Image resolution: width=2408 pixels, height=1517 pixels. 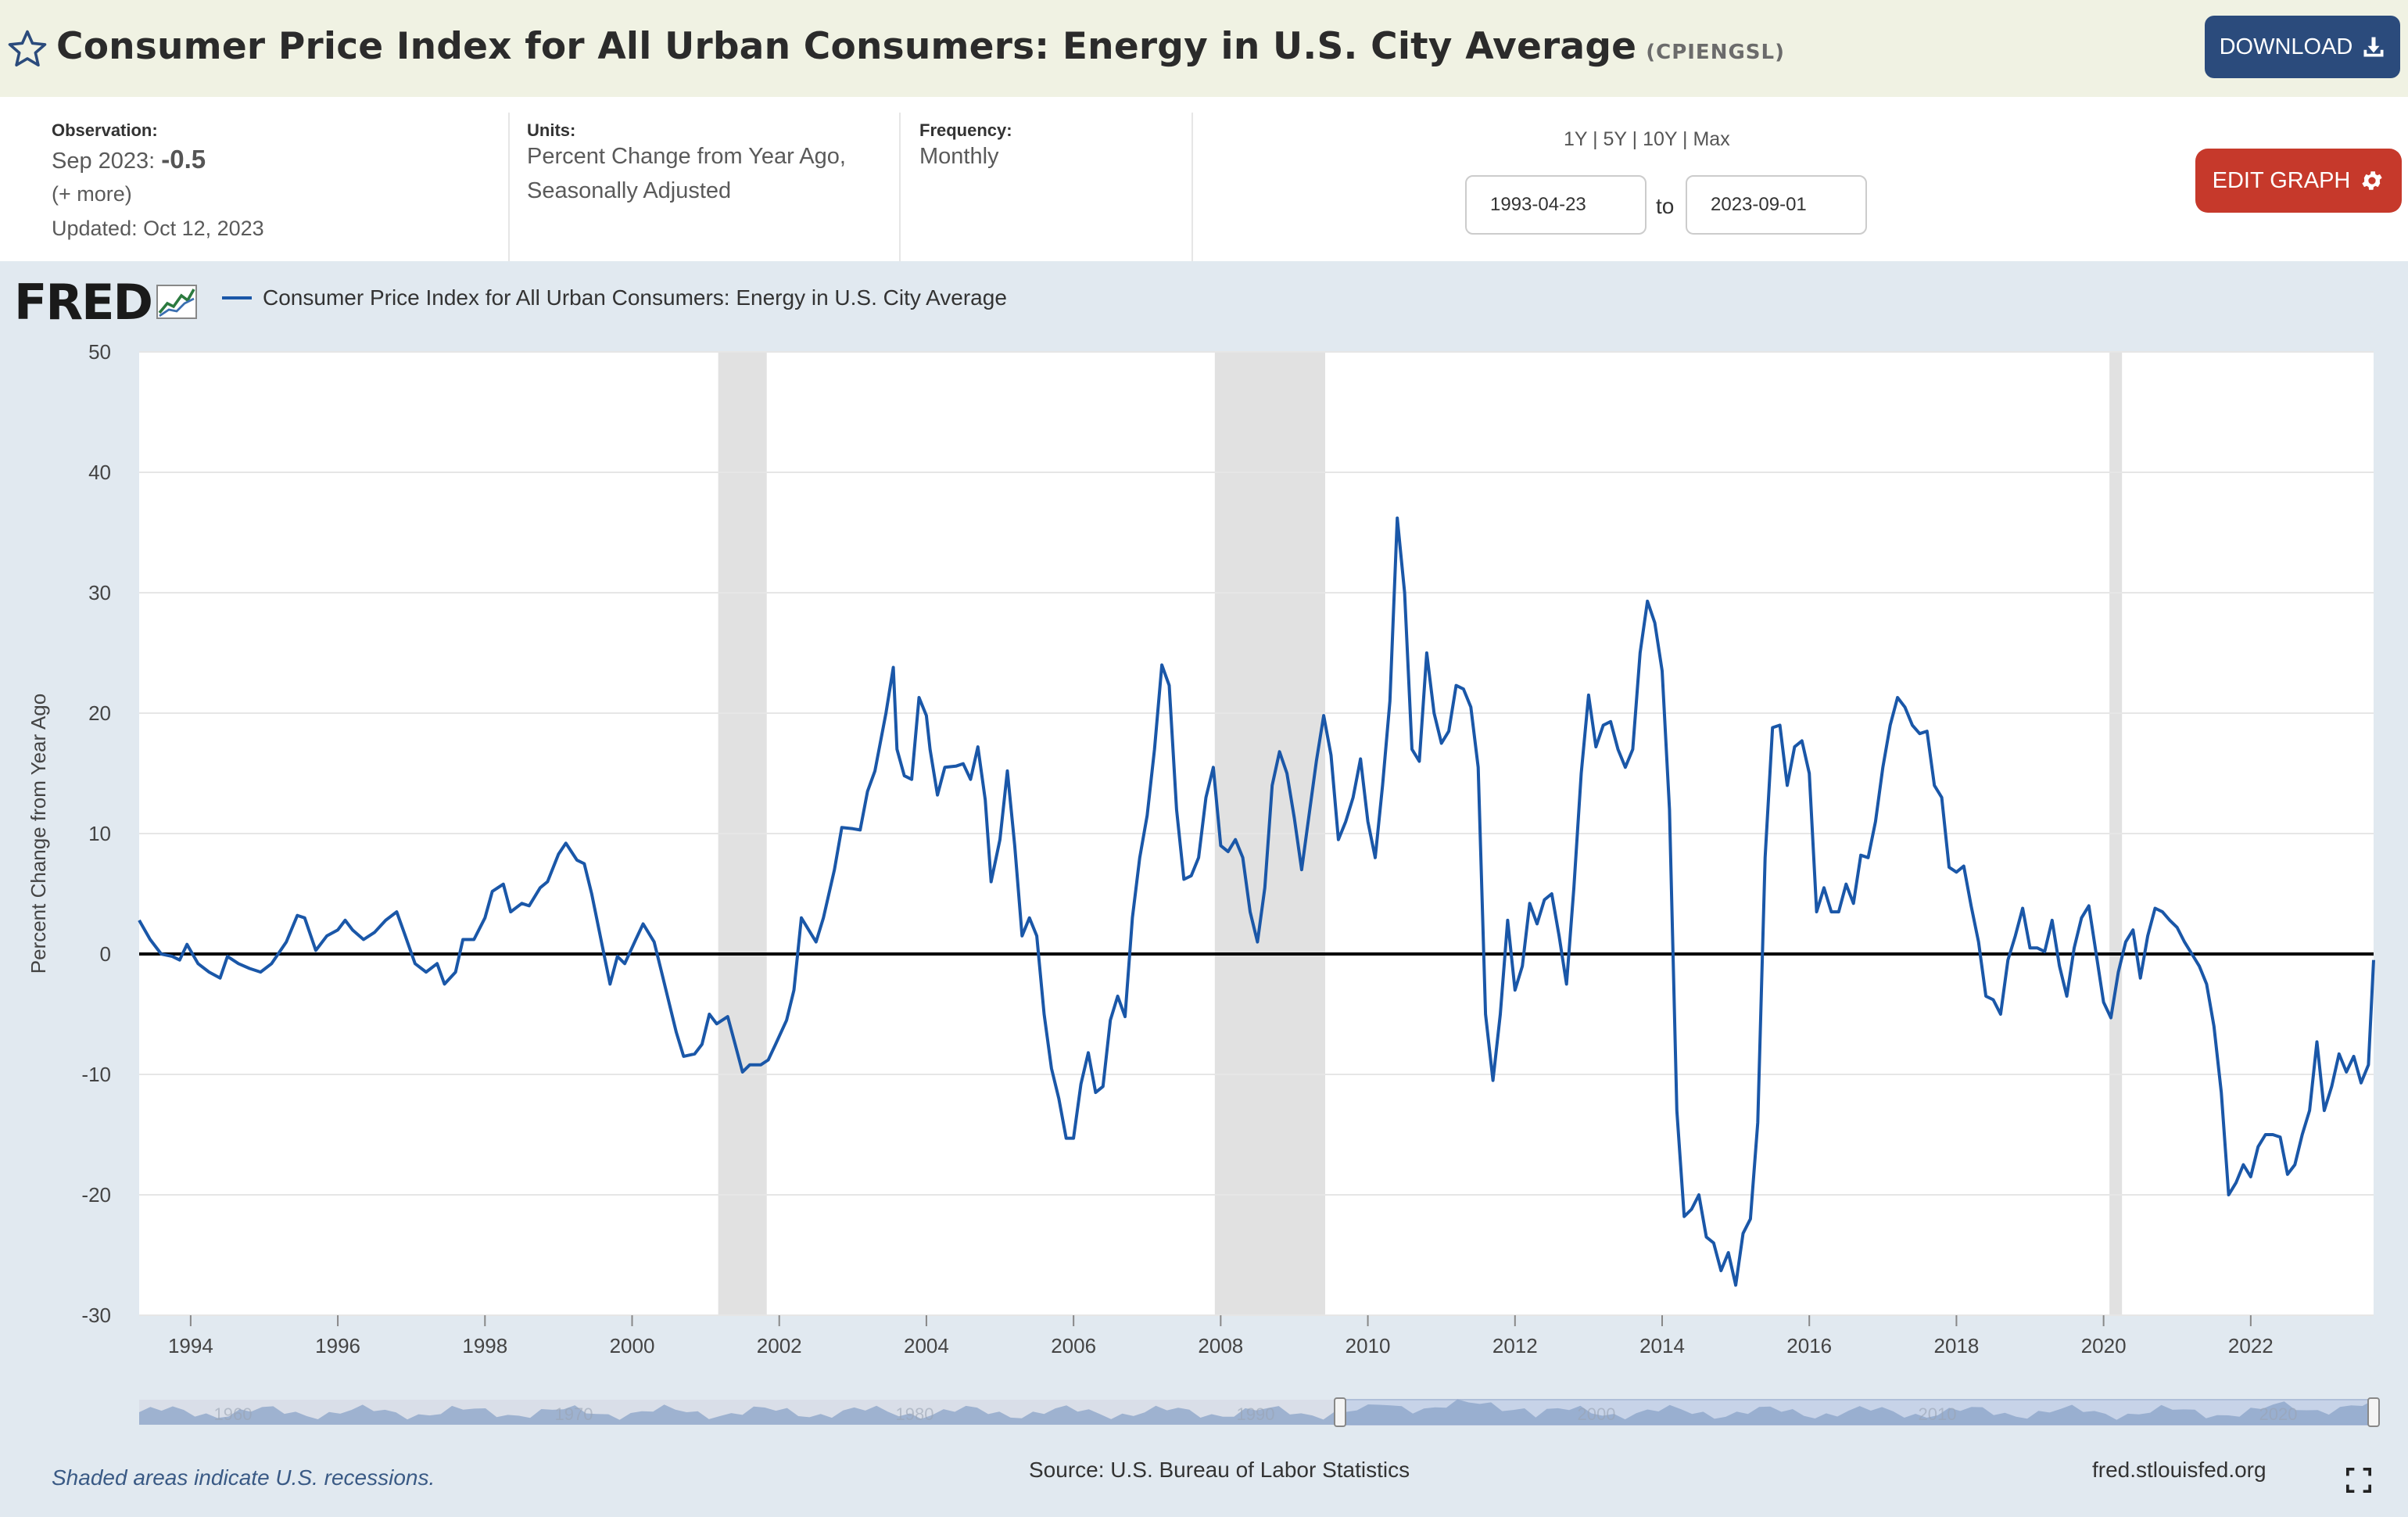 What do you see at coordinates (2372, 180) in the screenshot?
I see `gear-icon` at bounding box center [2372, 180].